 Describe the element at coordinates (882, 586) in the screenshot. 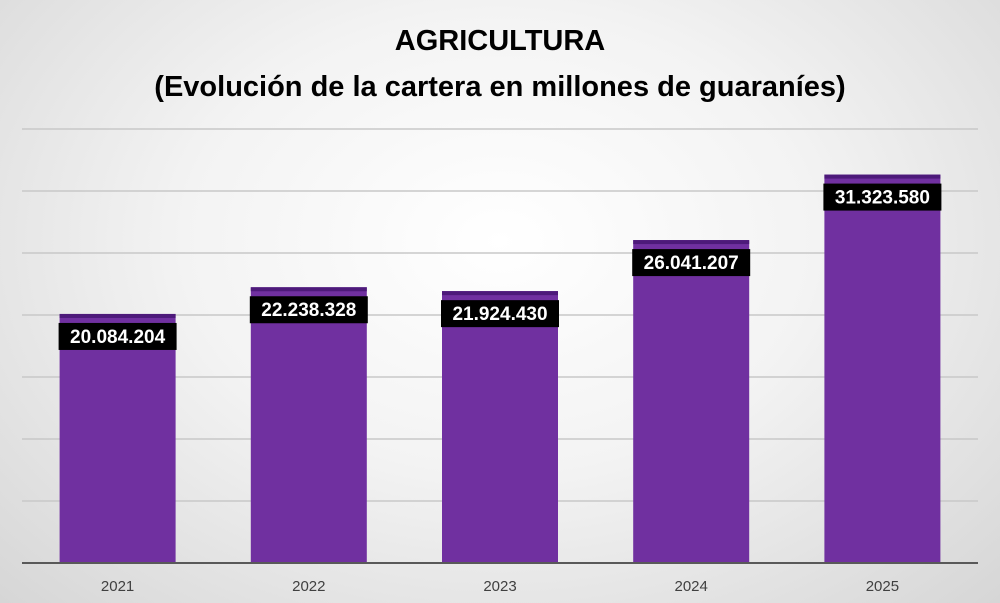

I see `x-tick-label: 2025` at that location.